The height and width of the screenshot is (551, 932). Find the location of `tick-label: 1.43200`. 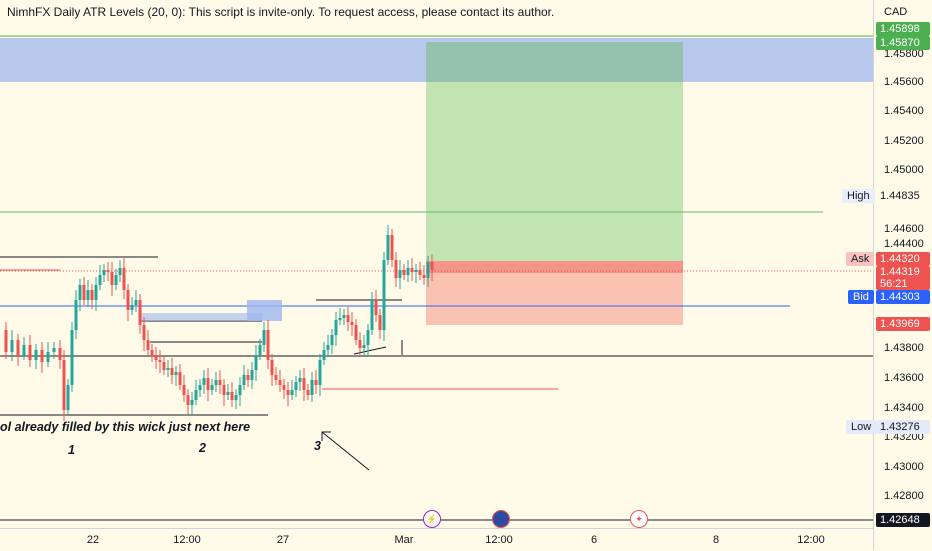

tick-label: 1.43200 is located at coordinates (904, 437).